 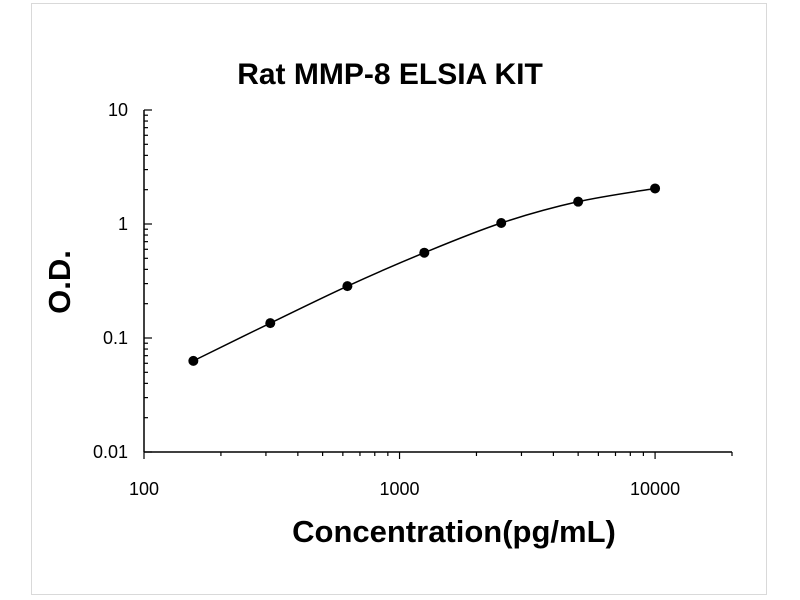 What do you see at coordinates (655, 489) in the screenshot?
I see `x-tick-label: 10000` at bounding box center [655, 489].